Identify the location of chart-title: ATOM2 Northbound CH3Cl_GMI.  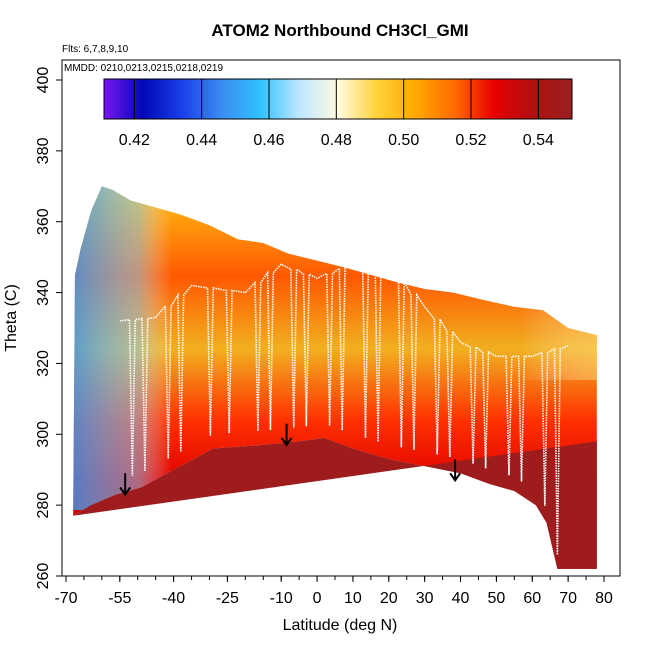
(339, 30).